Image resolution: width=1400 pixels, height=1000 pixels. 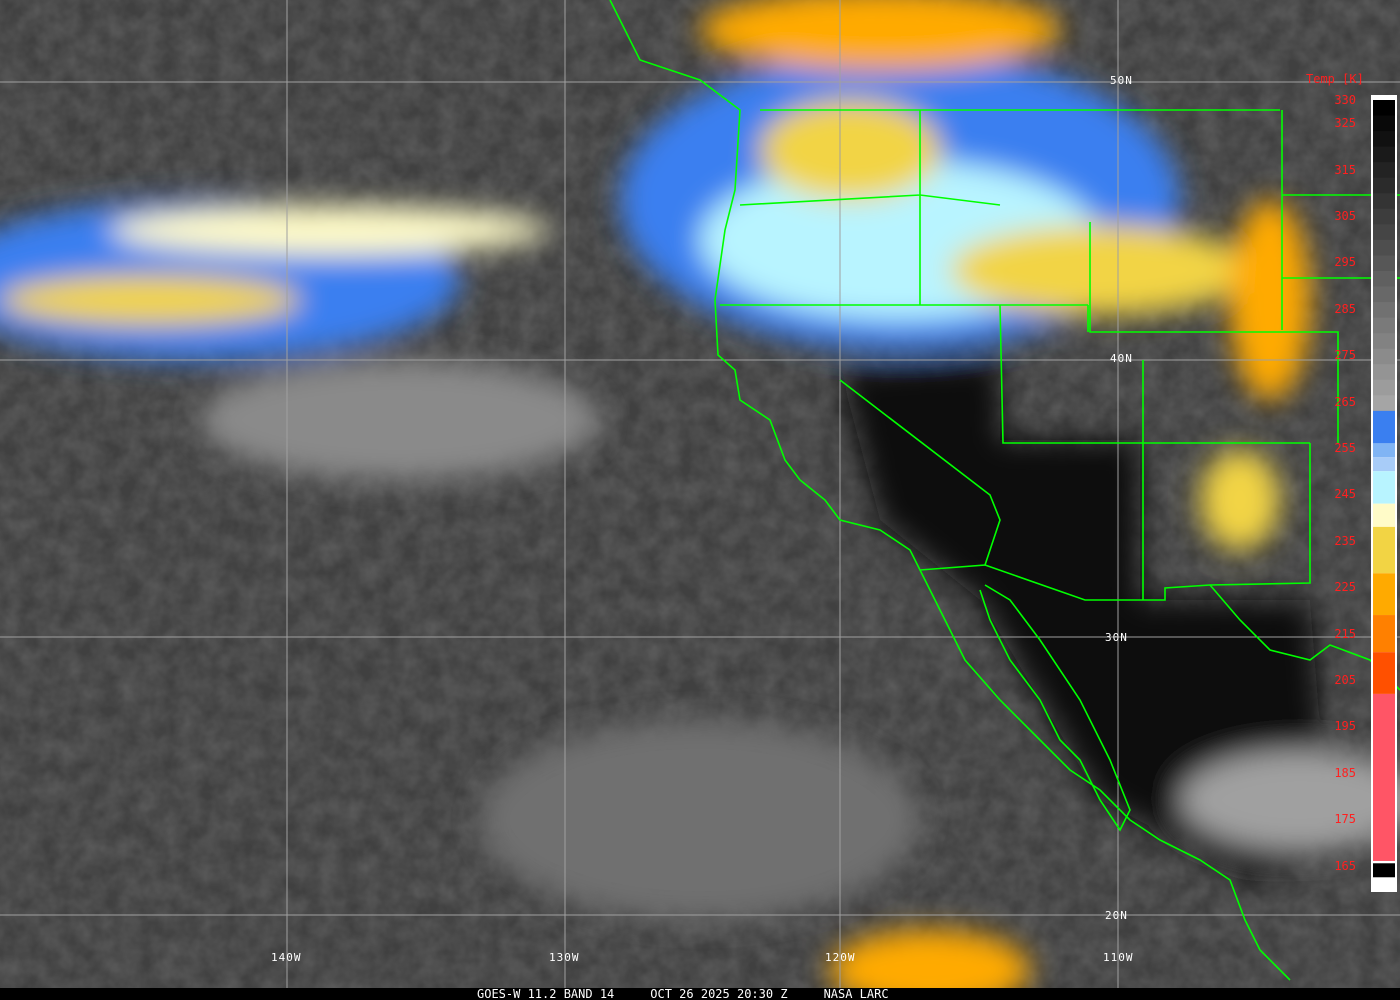 I want to click on colorbar-tick: 195, so click(x=1345, y=726).